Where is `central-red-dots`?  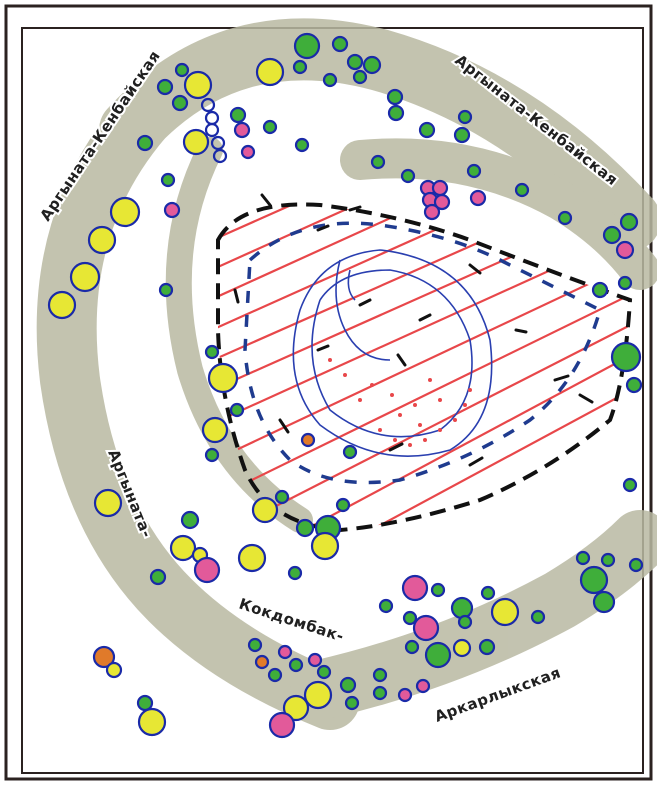
central-red-dots is located at coordinates (400, 402).